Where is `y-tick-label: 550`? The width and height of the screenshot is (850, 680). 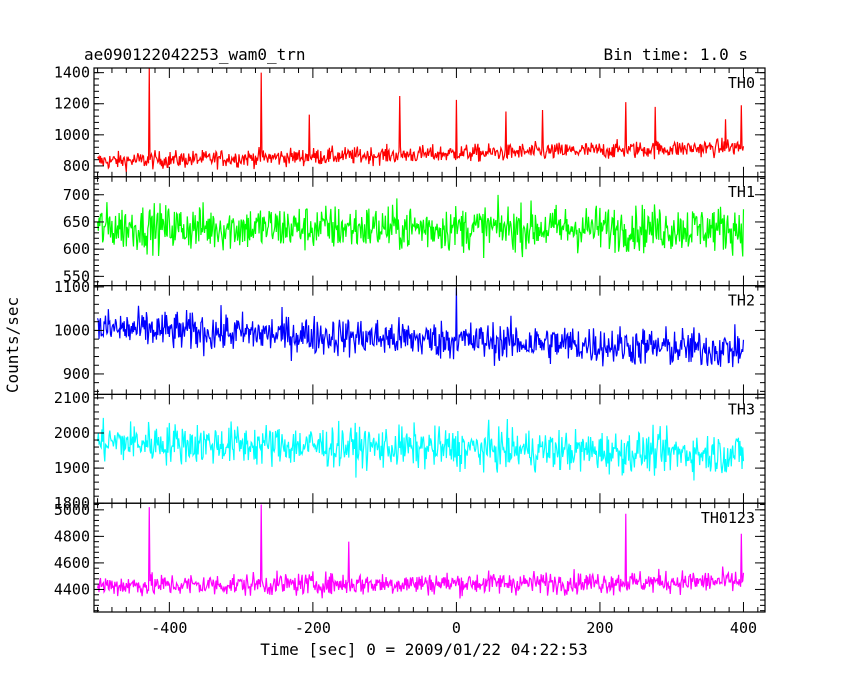 y-tick-label: 550 is located at coordinates (76, 276).